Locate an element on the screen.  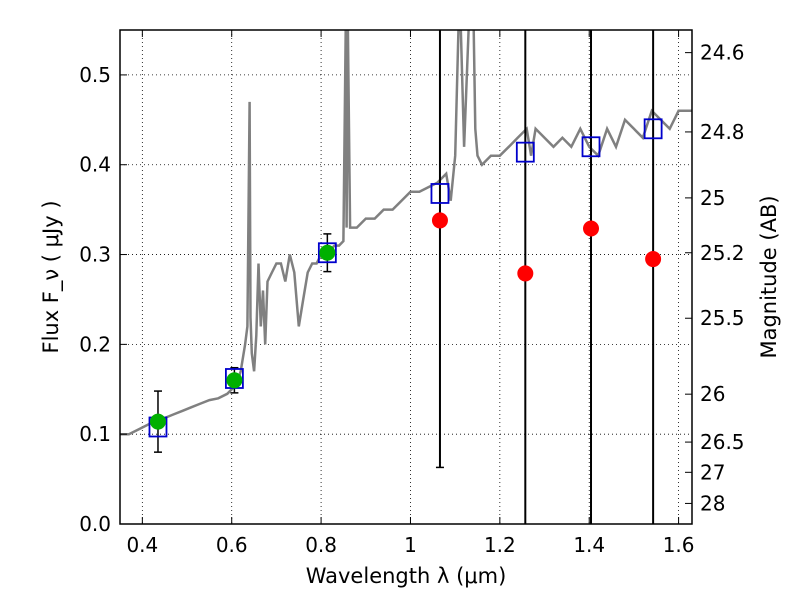
x-tick-label: 0.8 is located at coordinates (321, 545).